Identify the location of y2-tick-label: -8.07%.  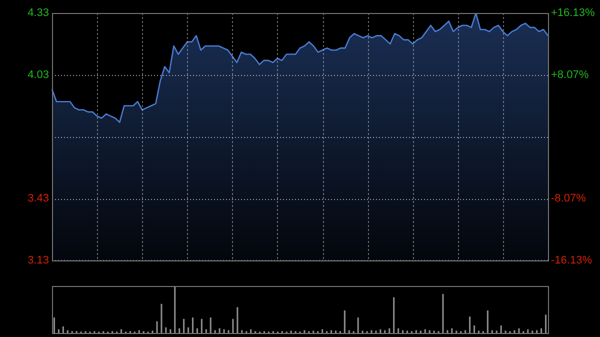
(568, 198).